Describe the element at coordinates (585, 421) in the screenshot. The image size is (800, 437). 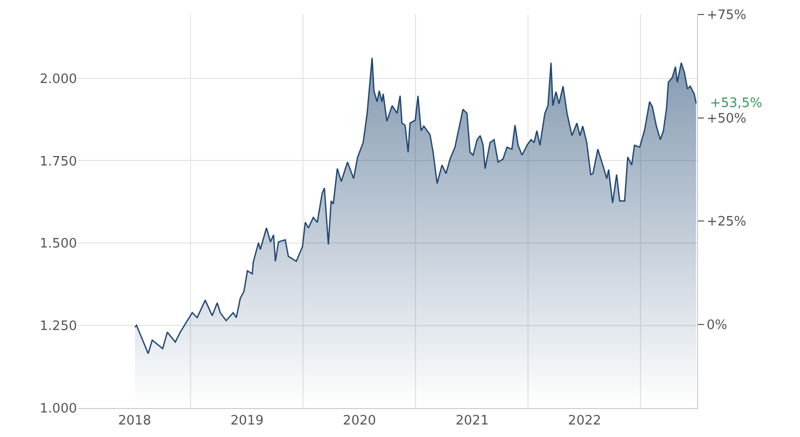
I see `x-tick-label: 2022` at that location.